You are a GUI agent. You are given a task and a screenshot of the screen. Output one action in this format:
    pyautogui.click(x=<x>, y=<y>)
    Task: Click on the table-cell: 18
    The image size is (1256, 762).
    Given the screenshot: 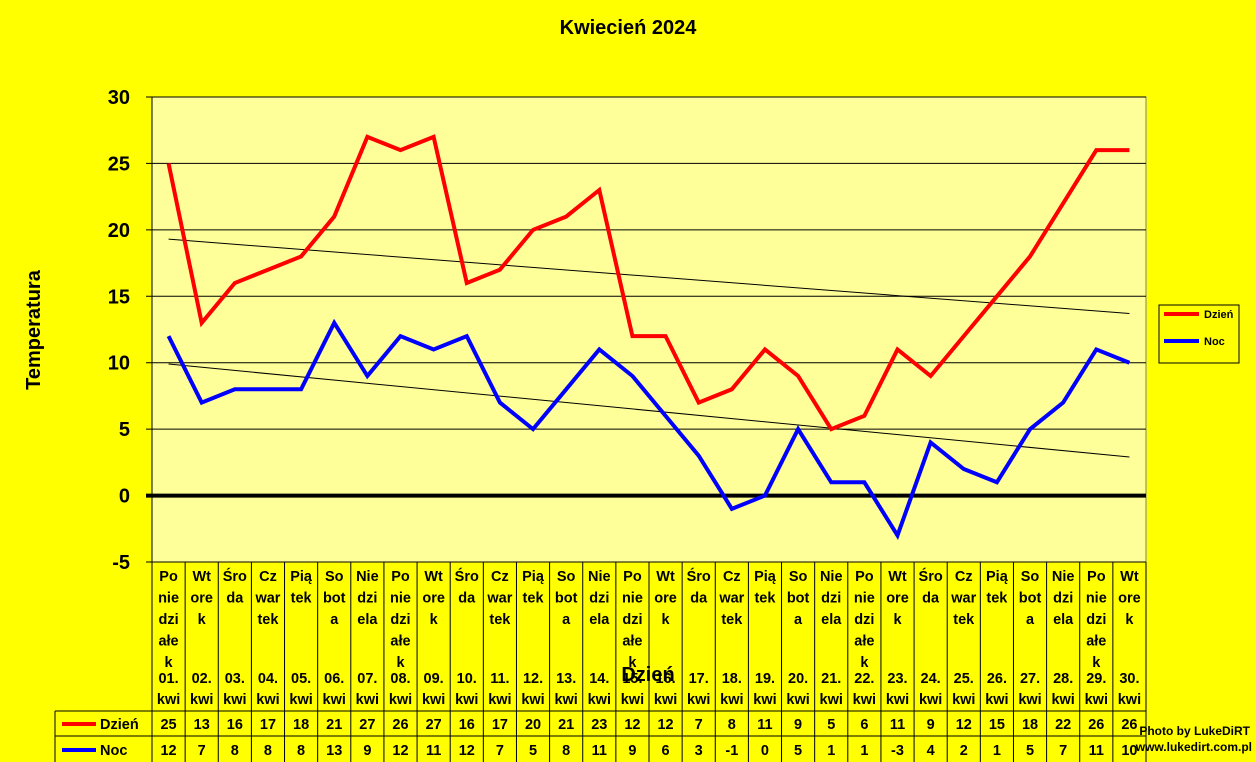 What is the action you would take?
    pyautogui.click(x=301, y=725)
    